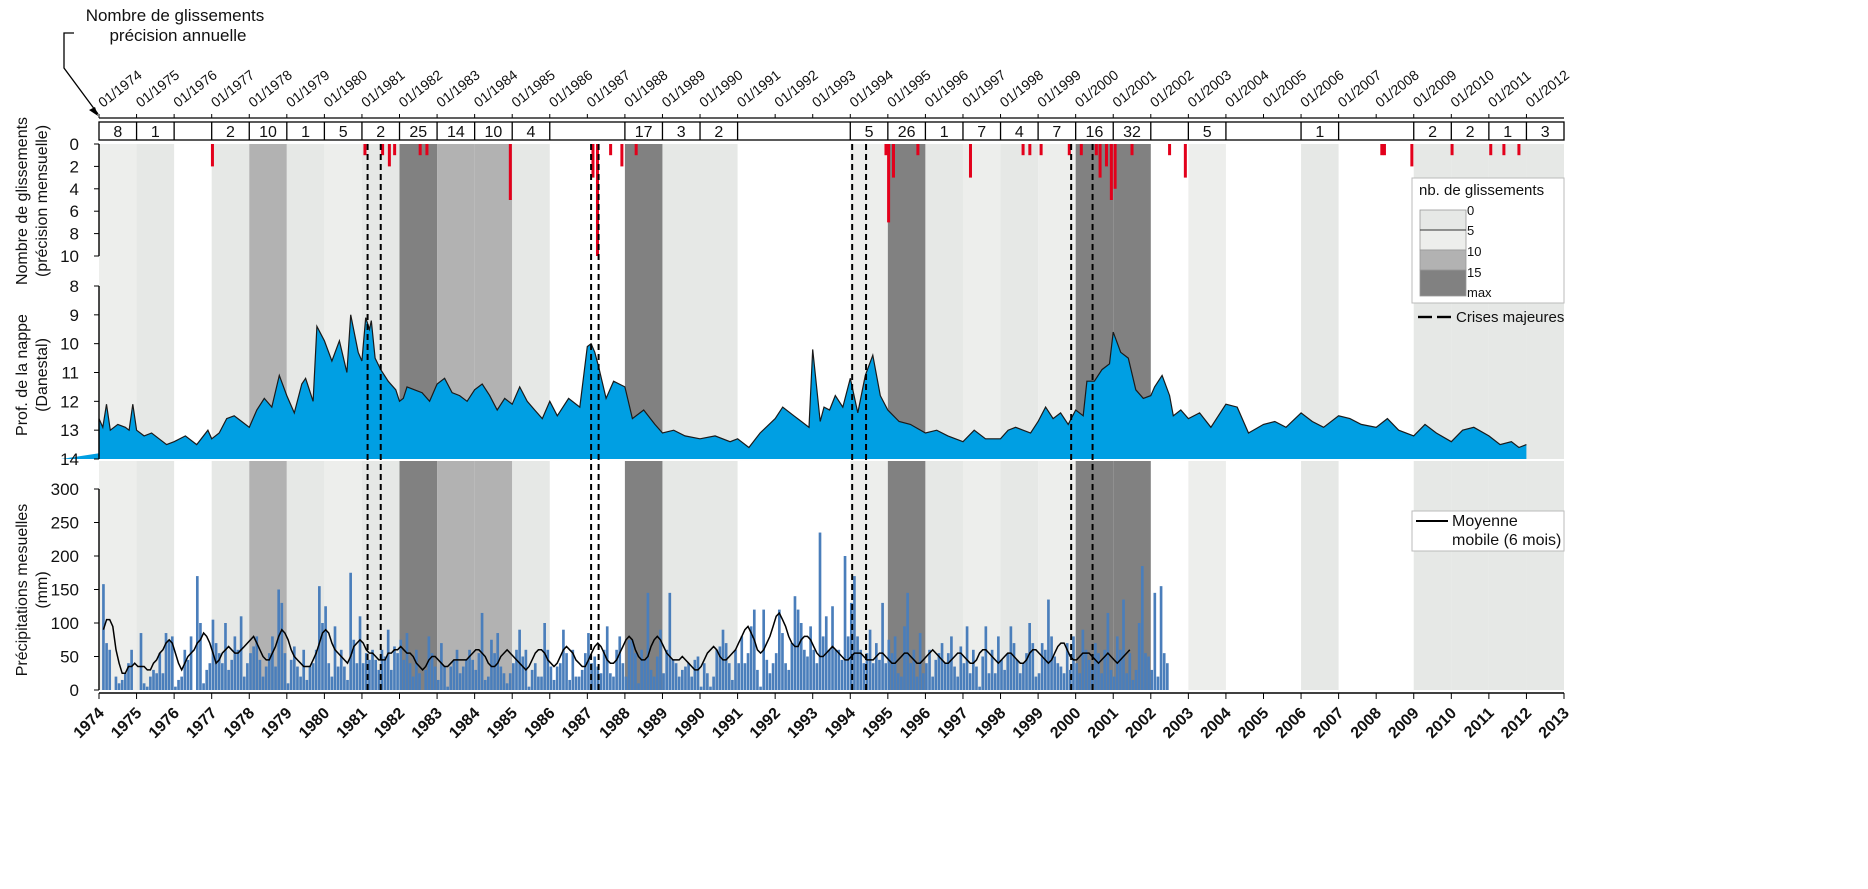  I want to click on x-axis-tick-label: 2006, so click(1291, 723).